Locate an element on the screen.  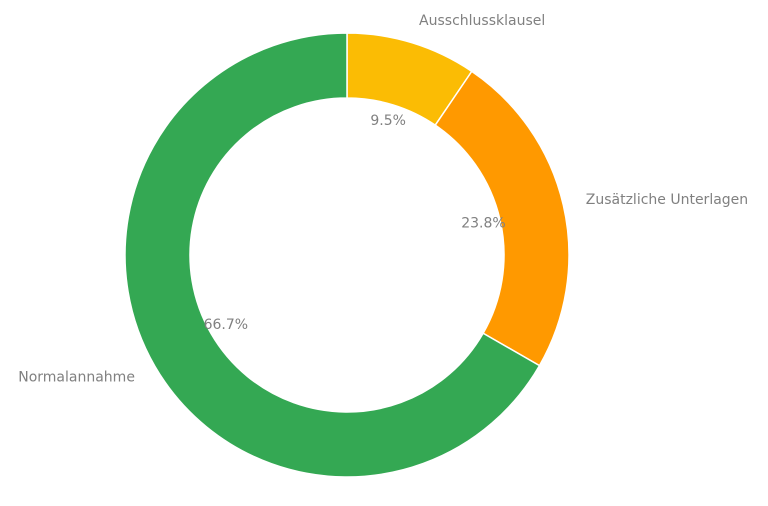
percent-label-zusatzliche-unterlagen: 23.8% is located at coordinates (483, 224).